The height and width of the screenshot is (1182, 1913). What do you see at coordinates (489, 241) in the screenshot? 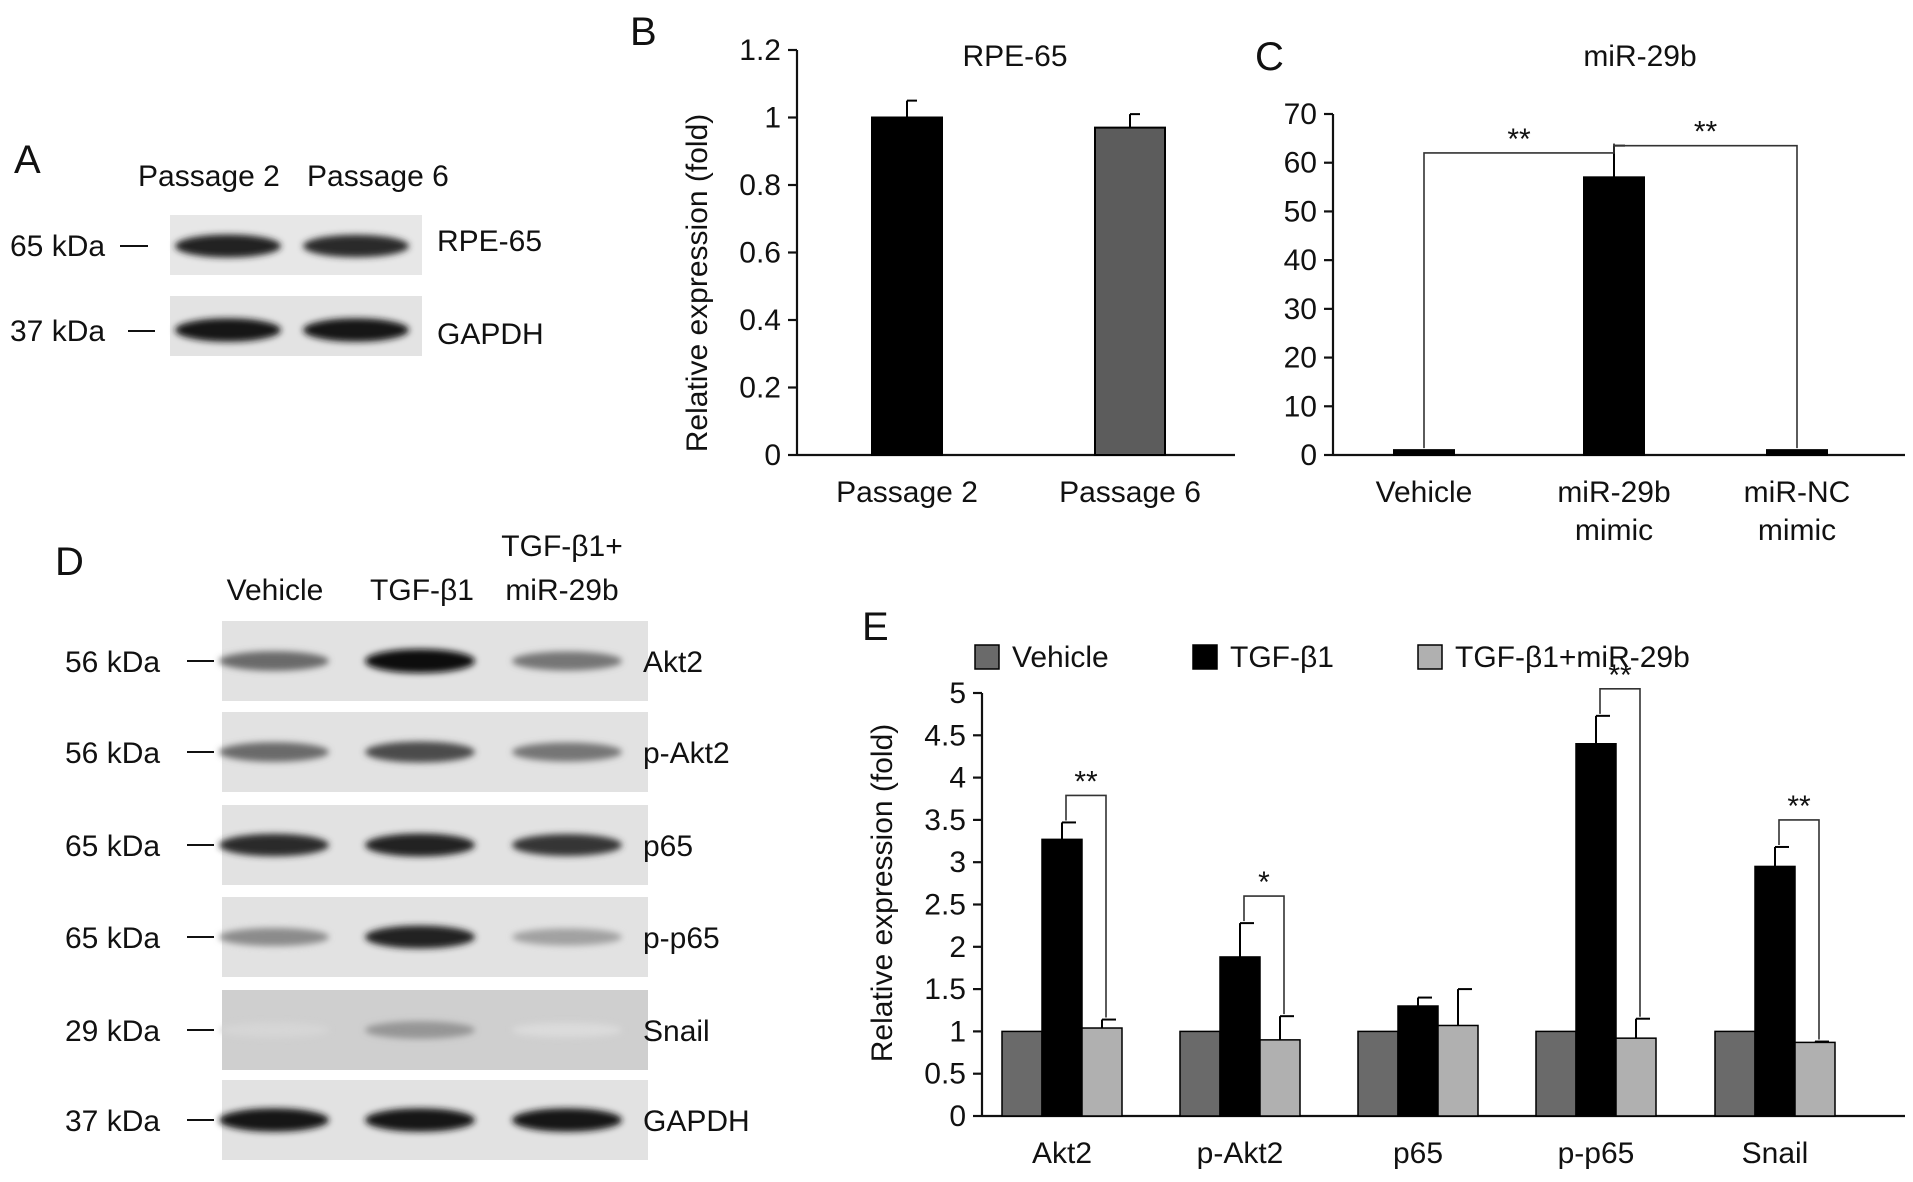
I see `protein-a-rpe65: RPE-65` at bounding box center [489, 241].